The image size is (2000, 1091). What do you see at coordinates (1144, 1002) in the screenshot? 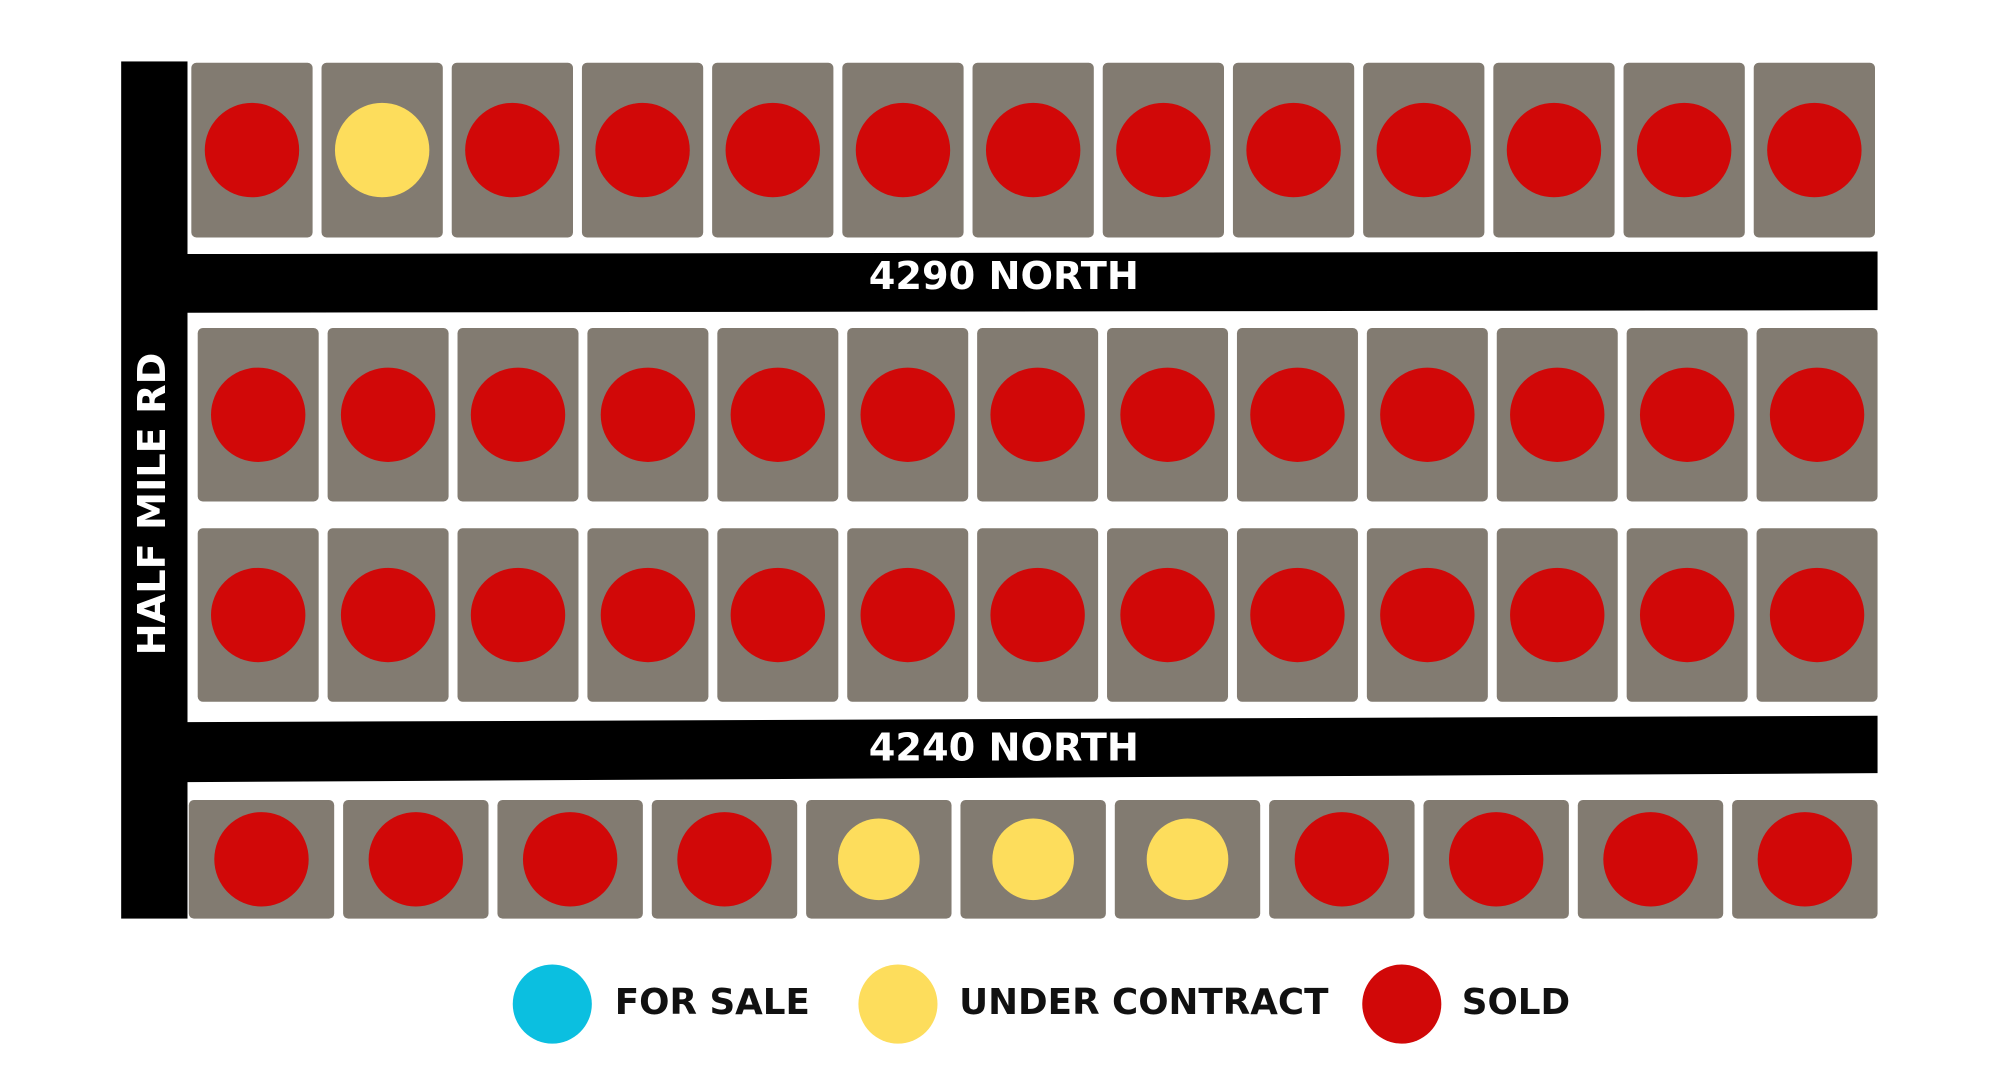
I see `legend-label: UNDER CONTRACT` at bounding box center [1144, 1002].